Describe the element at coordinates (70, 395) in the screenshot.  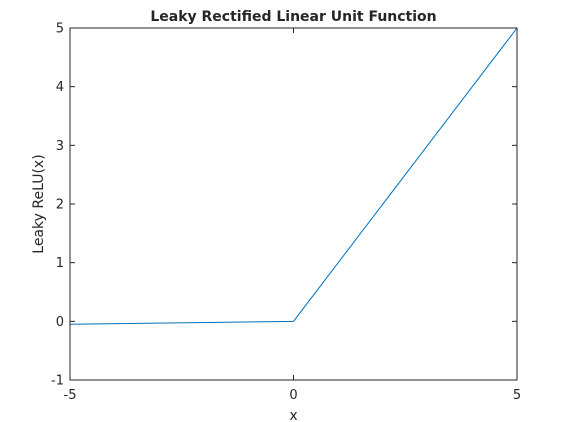
I see `x-tick-label: -5` at that location.